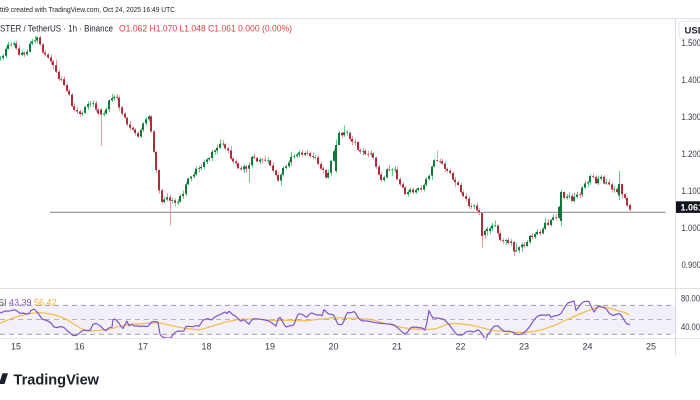 The width and height of the screenshot is (700, 400). I want to click on svg-text: 21, so click(397, 347).